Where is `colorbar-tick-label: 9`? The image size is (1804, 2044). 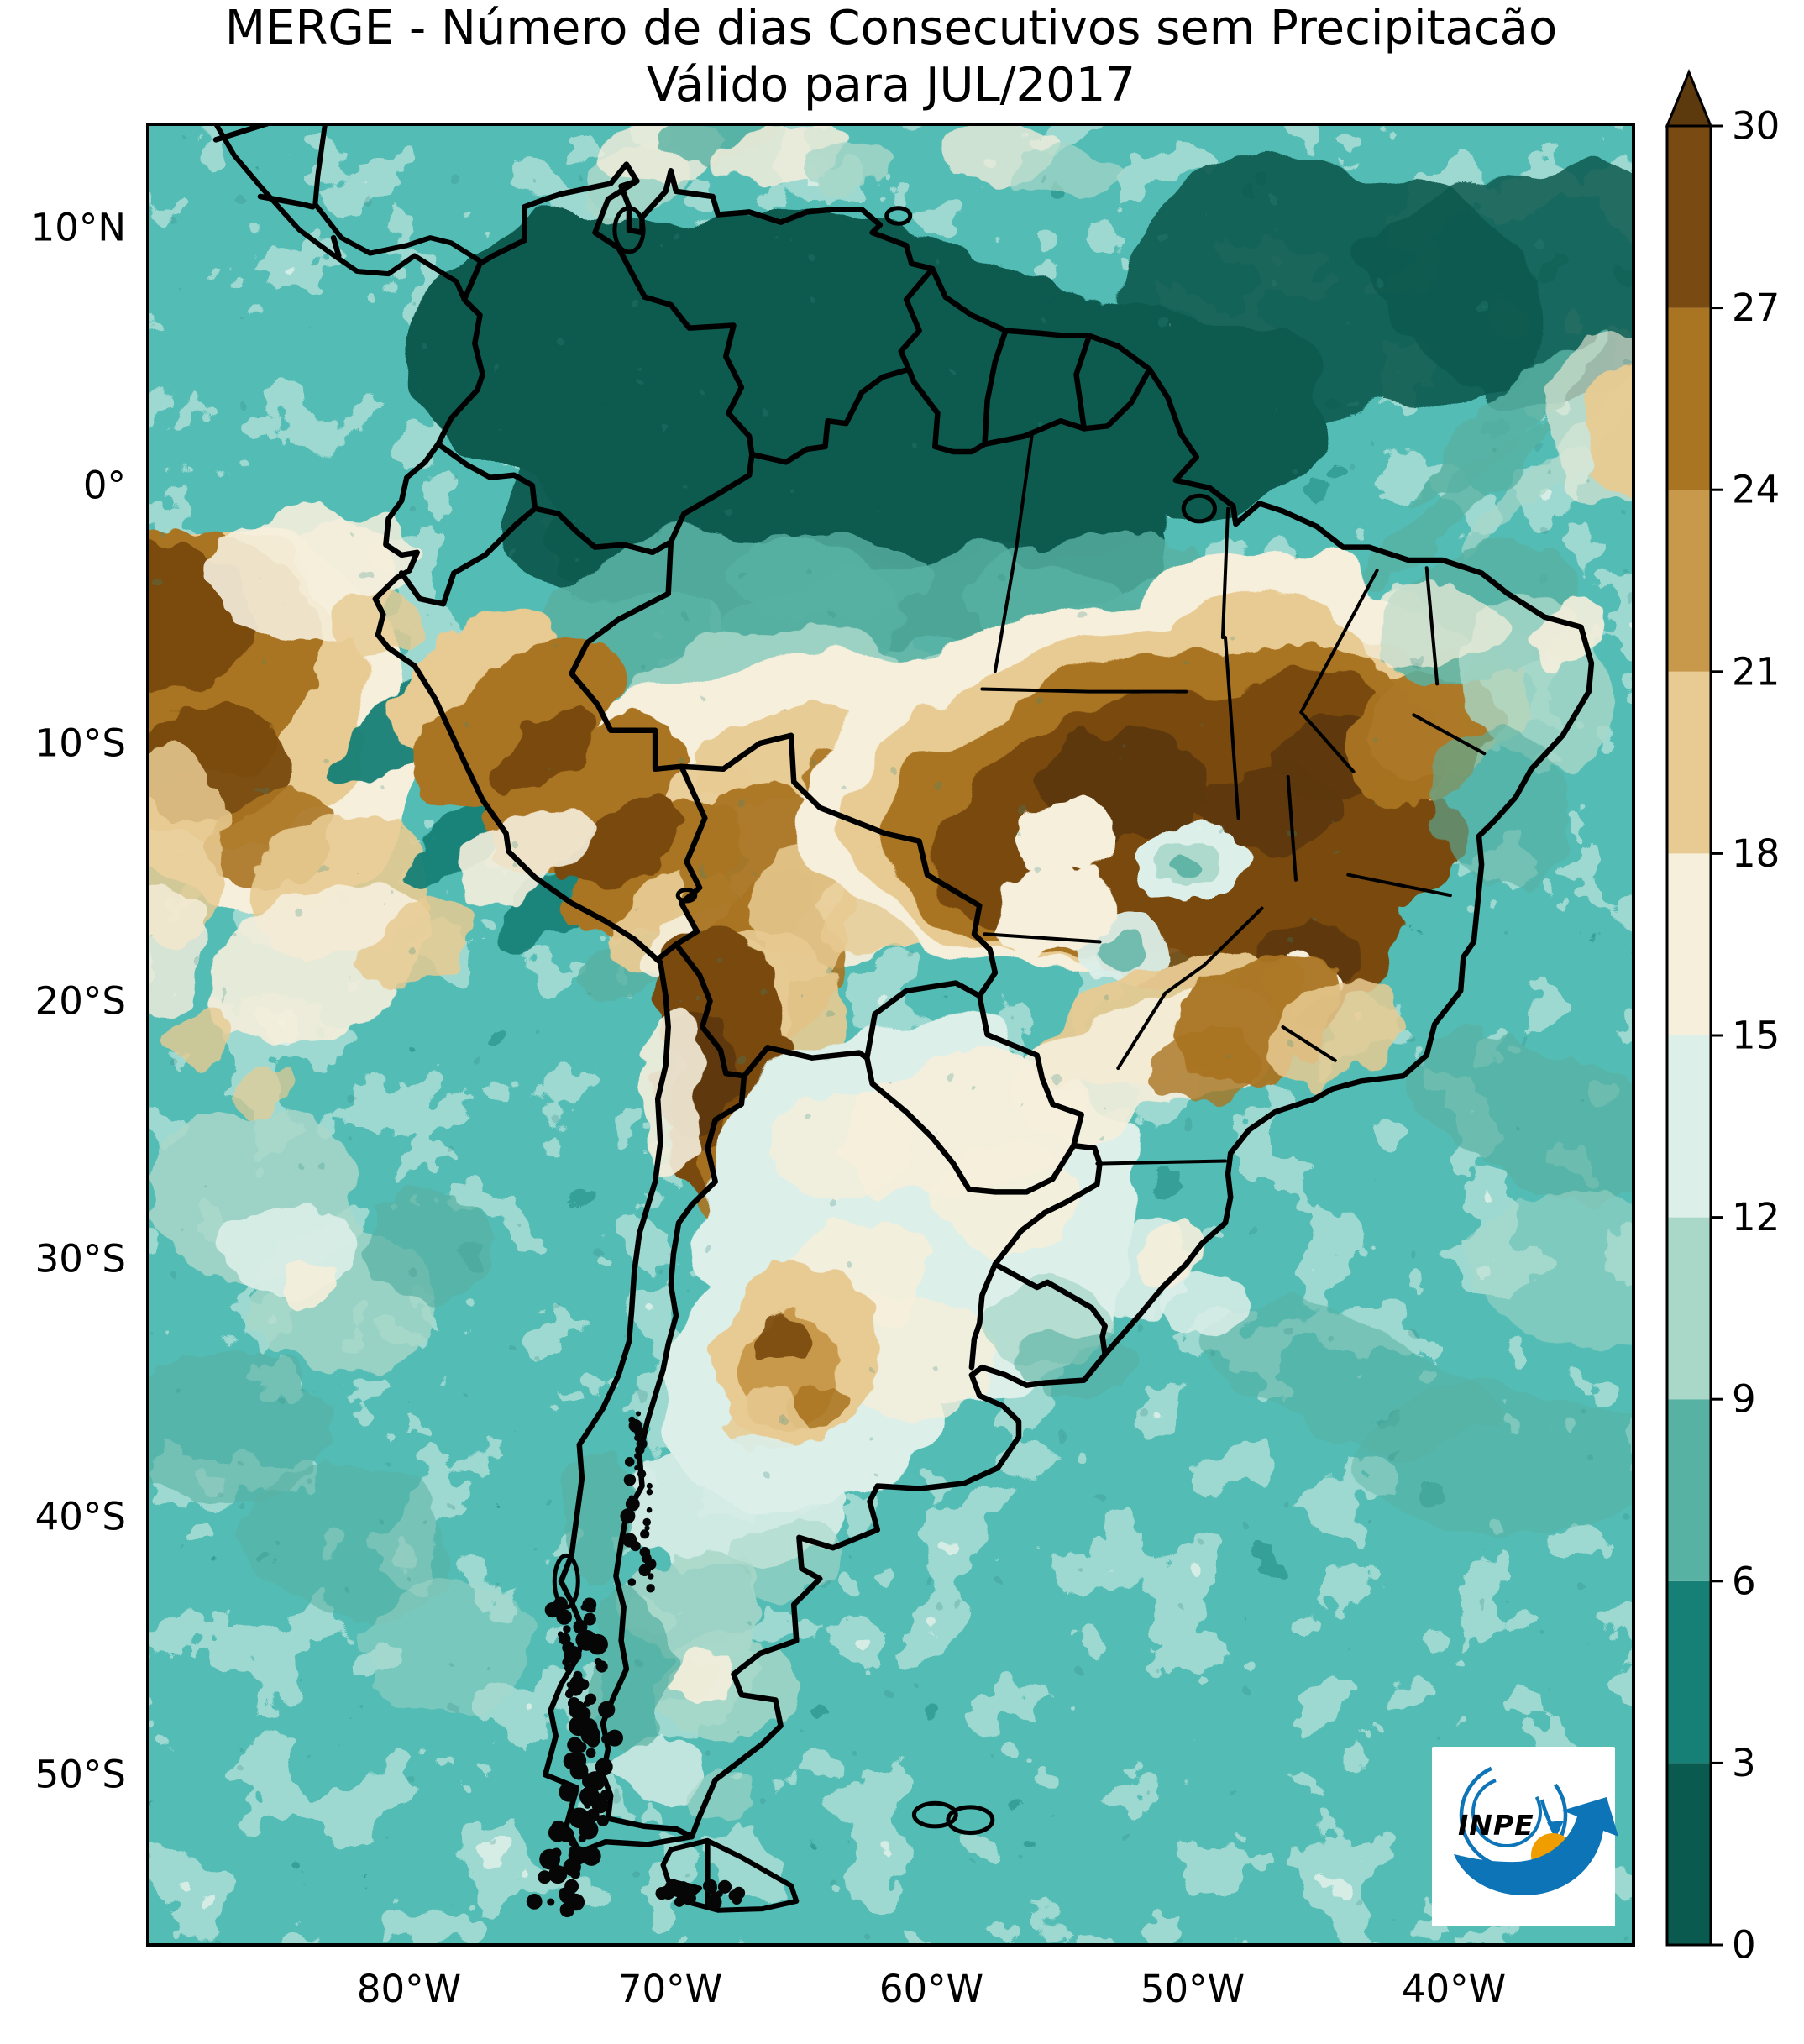 colorbar-tick-label: 9 is located at coordinates (1744, 1399).